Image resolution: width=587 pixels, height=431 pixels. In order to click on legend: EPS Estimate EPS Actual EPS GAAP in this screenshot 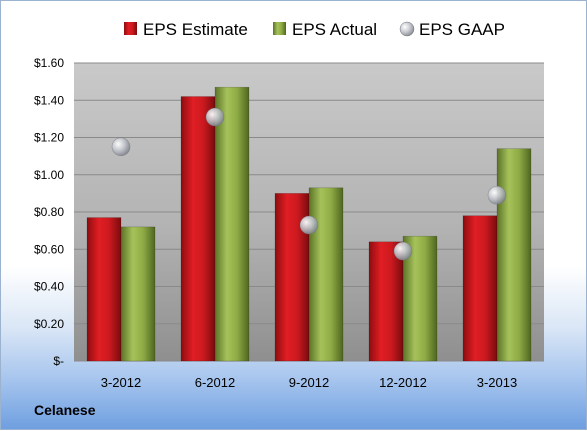, I will do `click(314, 29)`.